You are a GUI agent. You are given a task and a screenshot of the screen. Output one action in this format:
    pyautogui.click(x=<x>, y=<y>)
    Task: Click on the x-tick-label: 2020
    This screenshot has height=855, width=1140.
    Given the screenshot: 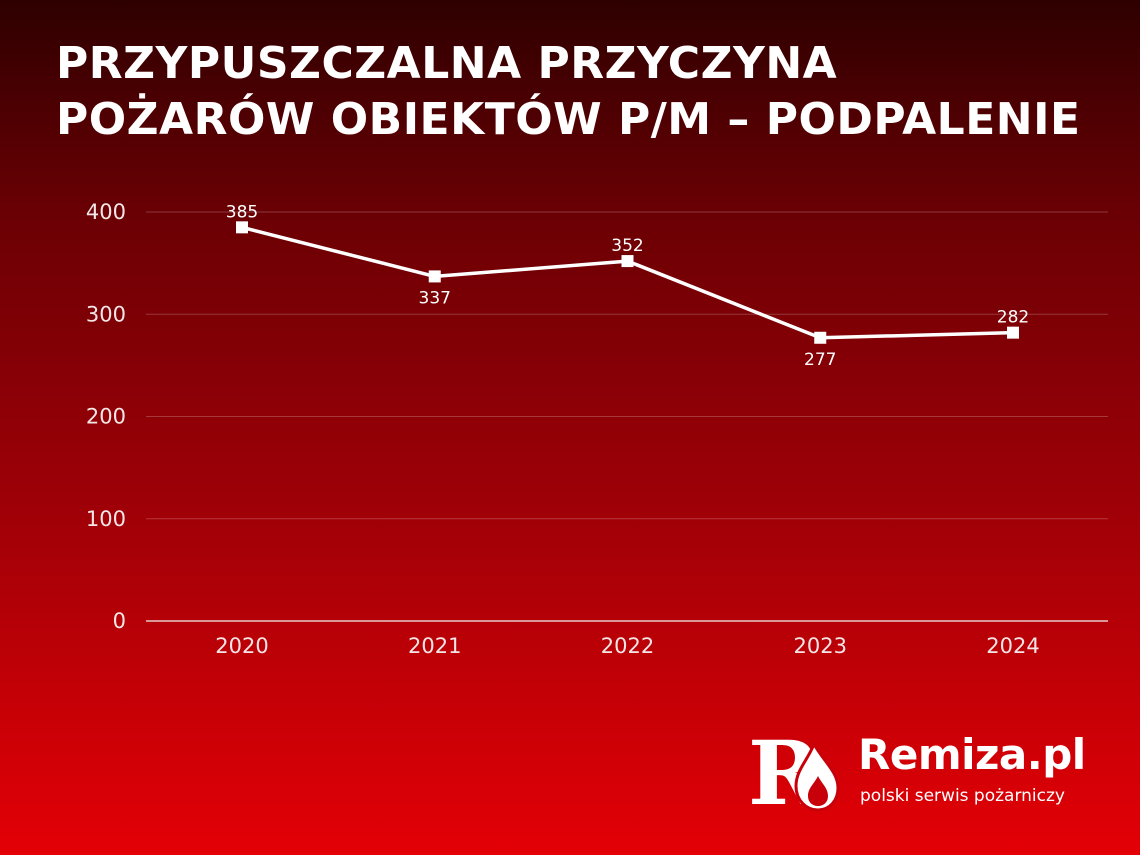 What is the action you would take?
    pyautogui.click(x=241, y=646)
    